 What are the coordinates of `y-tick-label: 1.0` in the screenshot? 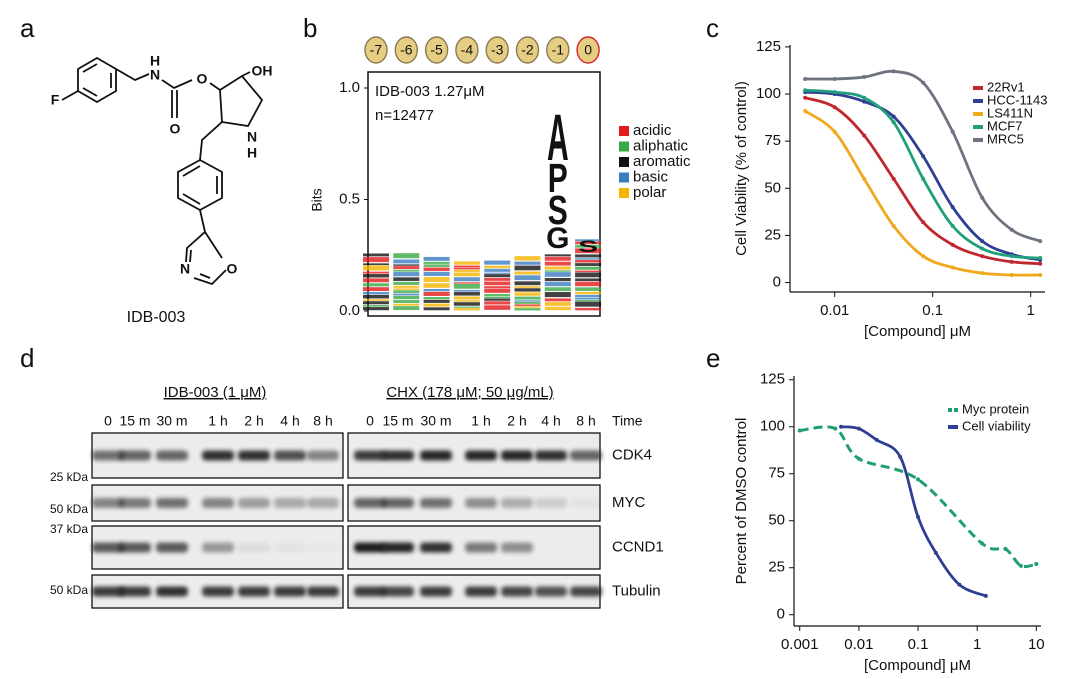 It's located at (349, 87).